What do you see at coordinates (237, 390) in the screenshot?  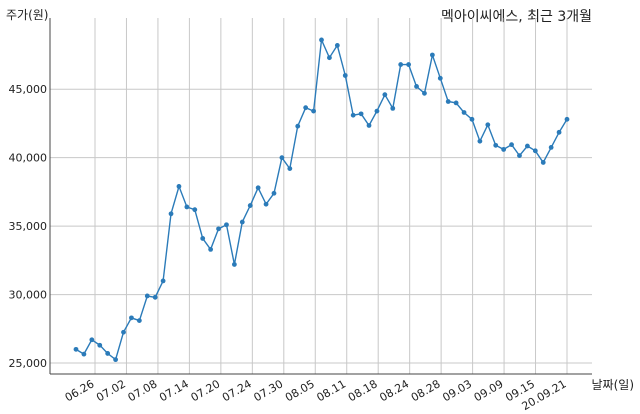 I see `x-tick-label: 07.24` at bounding box center [237, 390].